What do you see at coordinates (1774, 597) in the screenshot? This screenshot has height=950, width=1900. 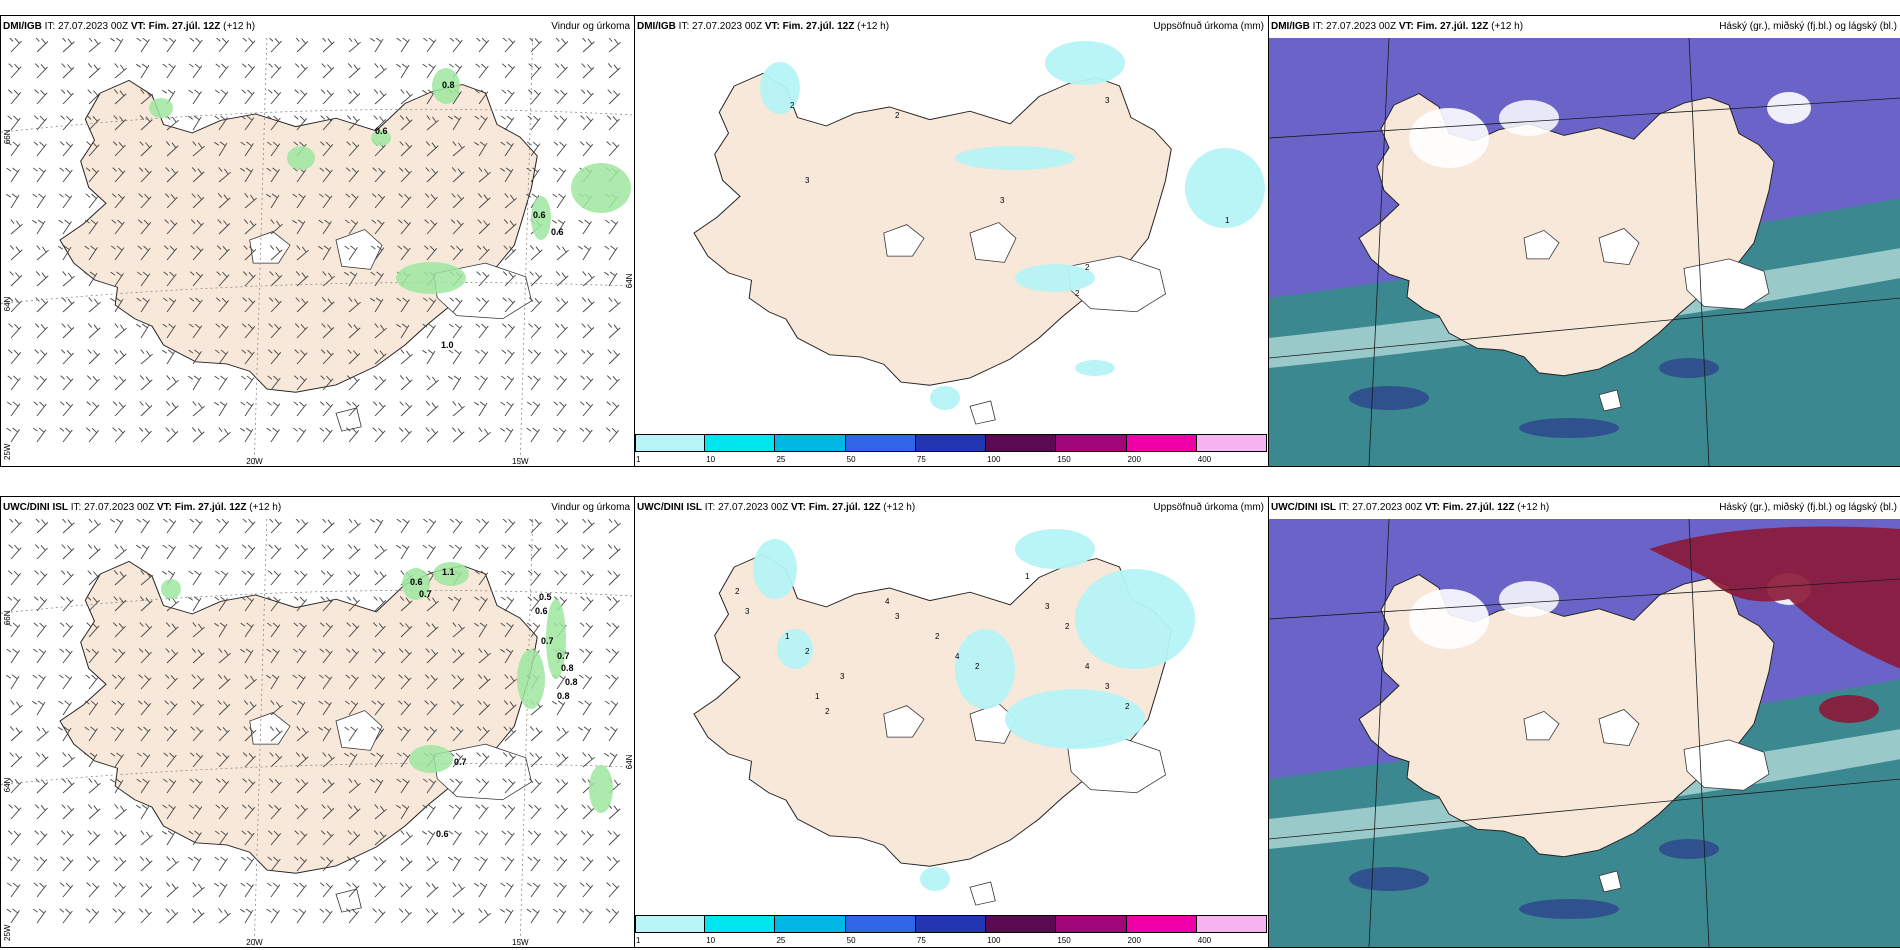 I see `cloud-field-red` at bounding box center [1774, 597].